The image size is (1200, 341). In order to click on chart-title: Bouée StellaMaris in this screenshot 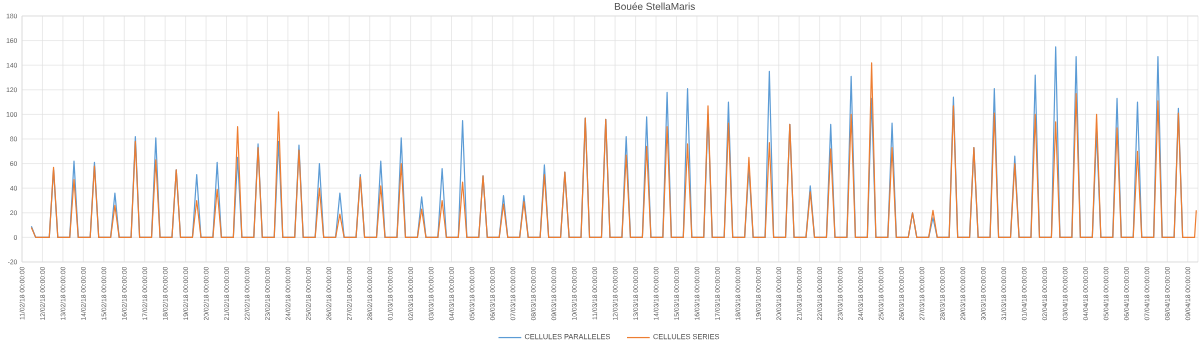, I will do `click(654, 6)`.